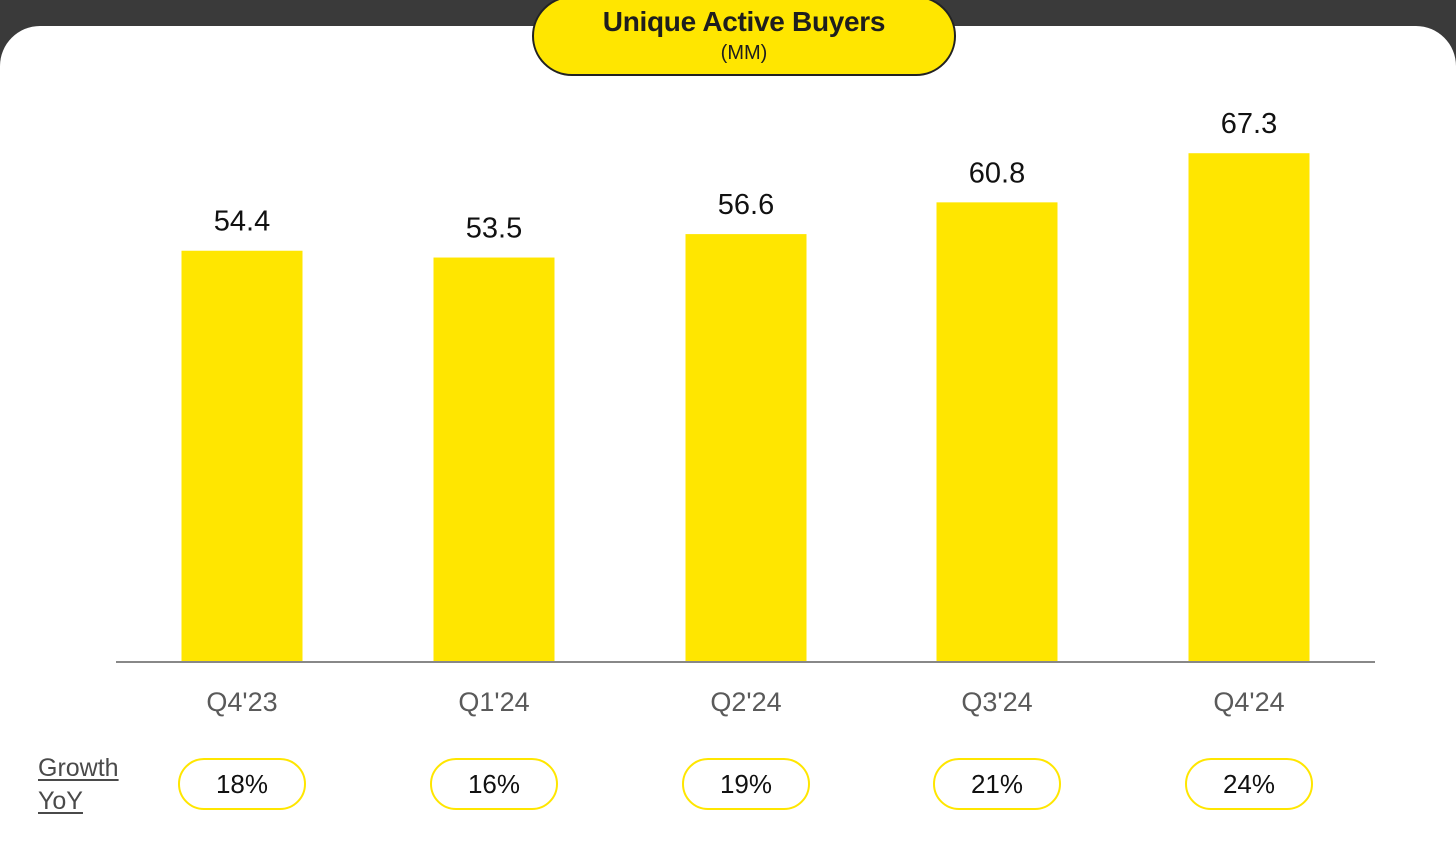 This screenshot has width=1456, height=866. What do you see at coordinates (1249, 784) in the screenshot?
I see `growth-yoy-pill: 24%` at bounding box center [1249, 784].